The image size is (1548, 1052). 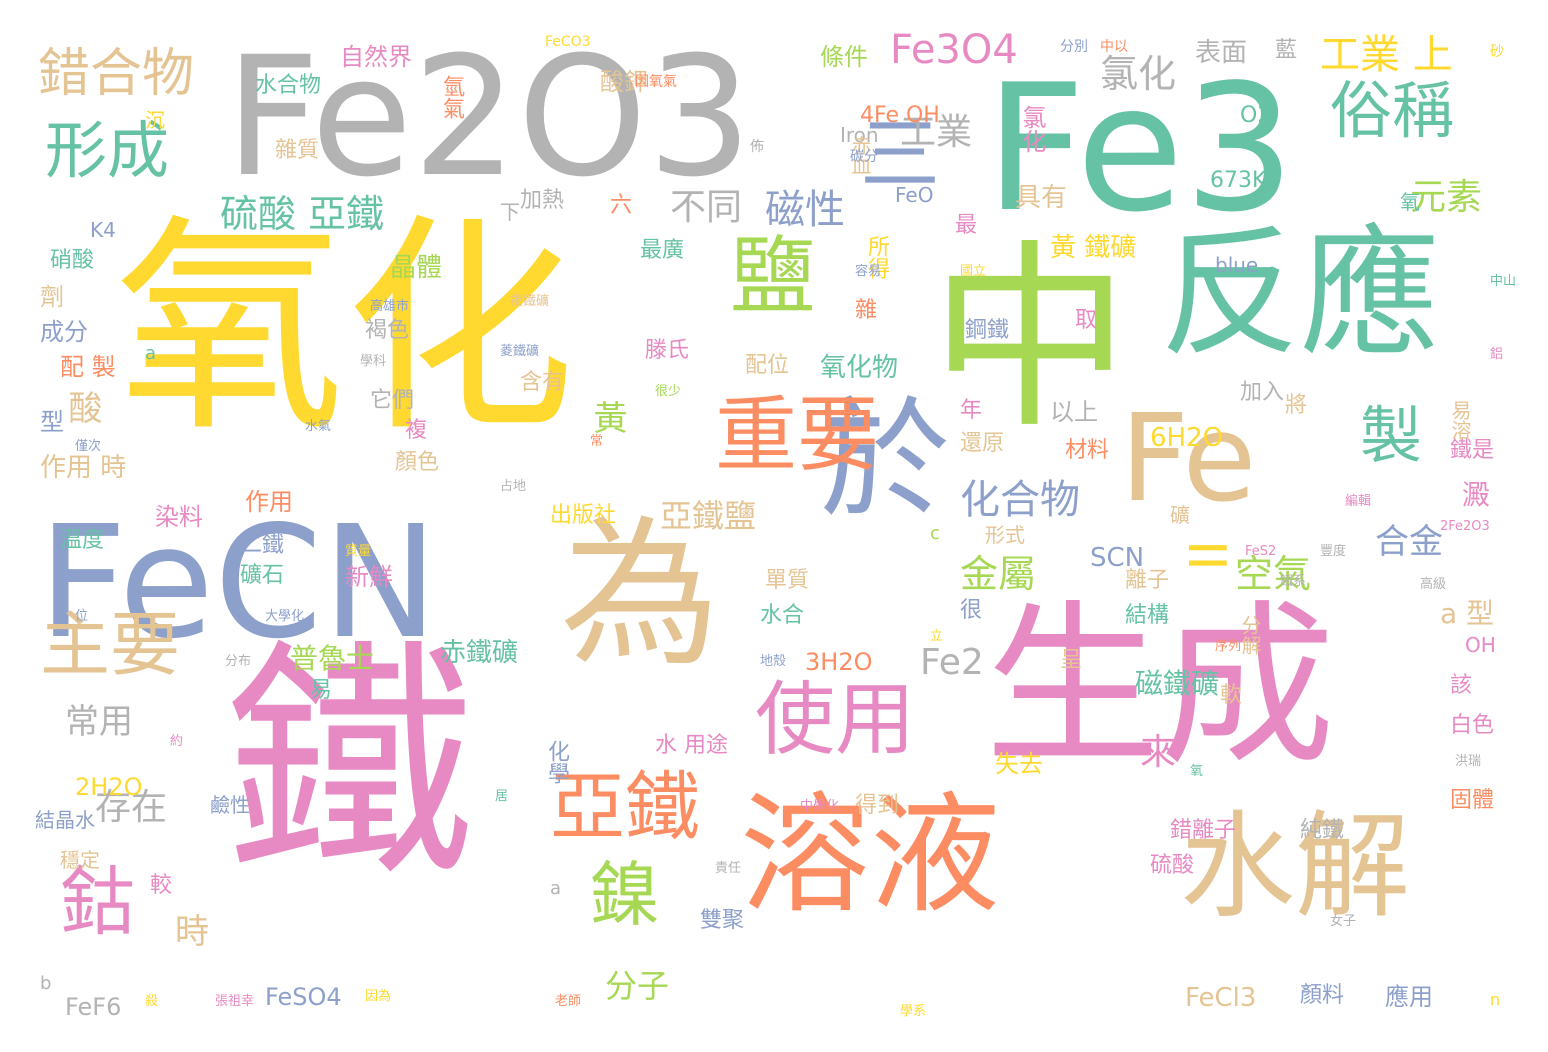 I want to click on cloud-word: 藍, so click(x=1286, y=50).